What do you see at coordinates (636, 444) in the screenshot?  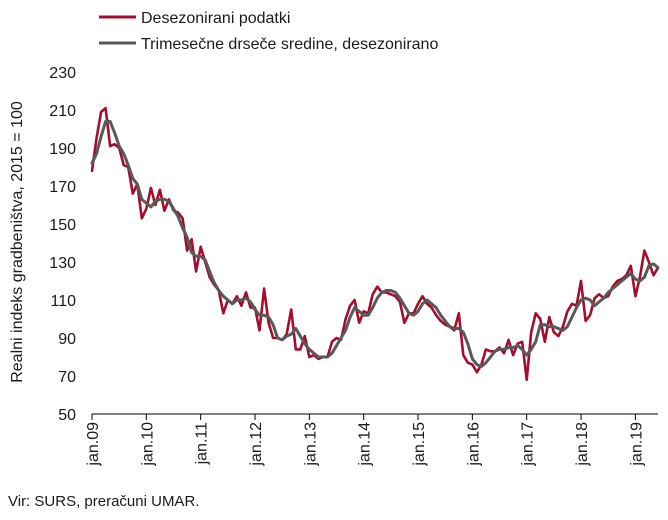 I see `x-tick-label: jan.19` at bounding box center [636, 444].